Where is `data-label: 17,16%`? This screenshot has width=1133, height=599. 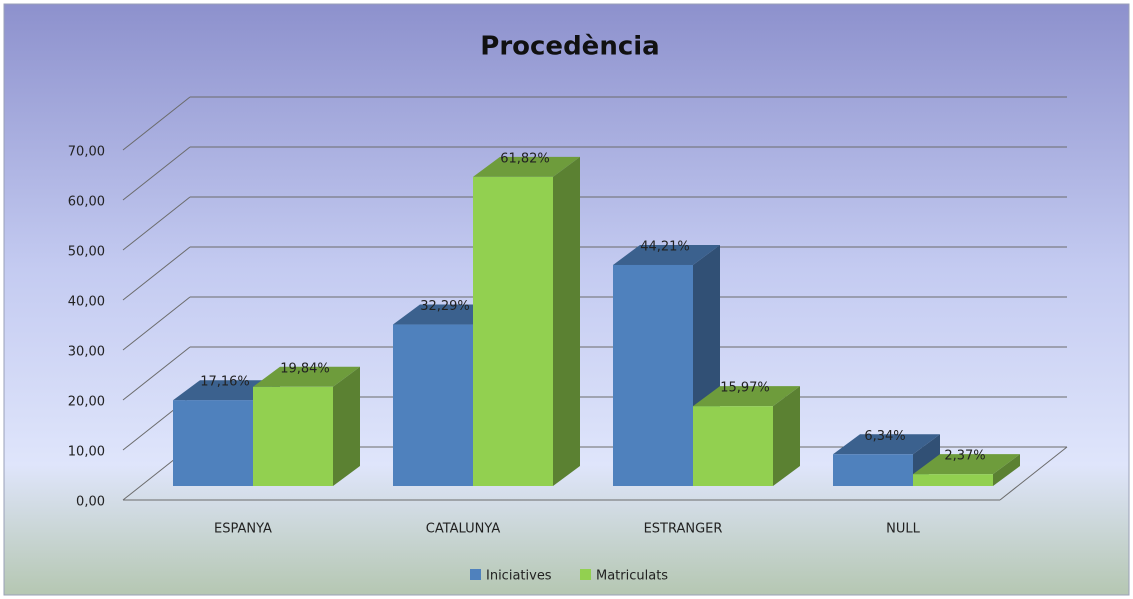
data-label: 17,16% is located at coordinates (225, 382).